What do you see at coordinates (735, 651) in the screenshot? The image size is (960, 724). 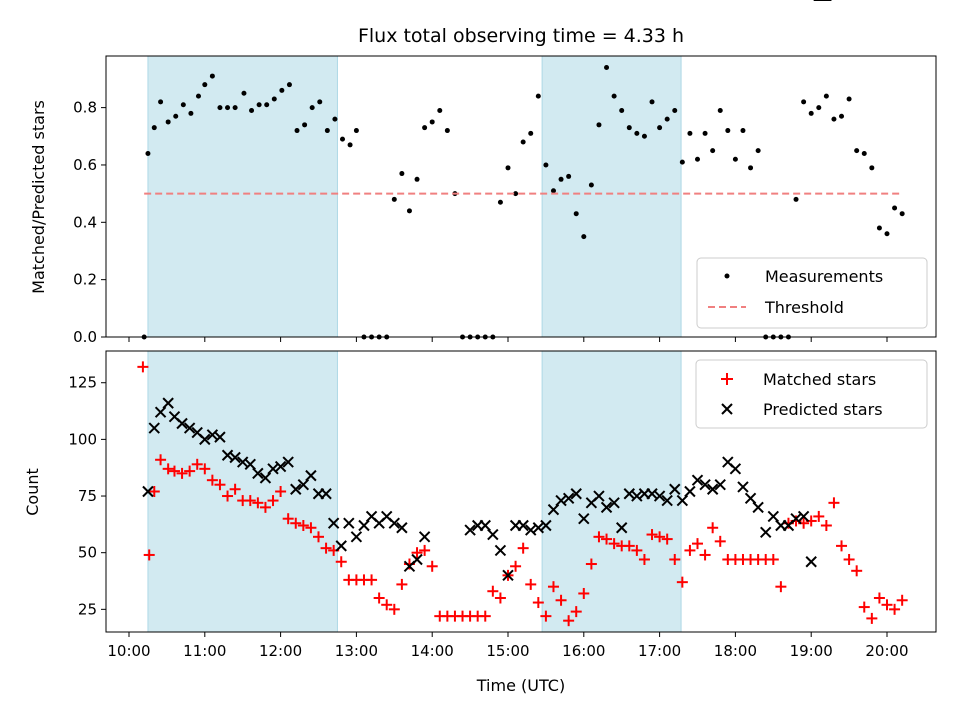 I see `x-tick-label: 18:00` at bounding box center [735, 651].